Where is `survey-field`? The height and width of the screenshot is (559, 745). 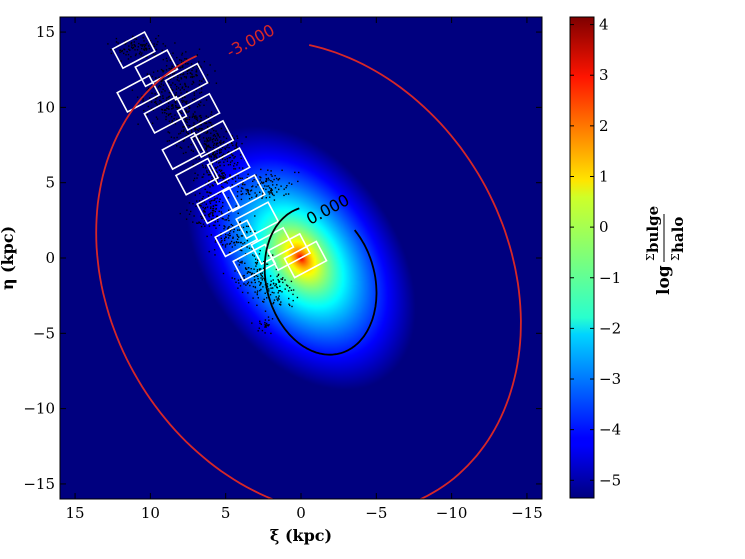 survey-field is located at coordinates (305, 259).